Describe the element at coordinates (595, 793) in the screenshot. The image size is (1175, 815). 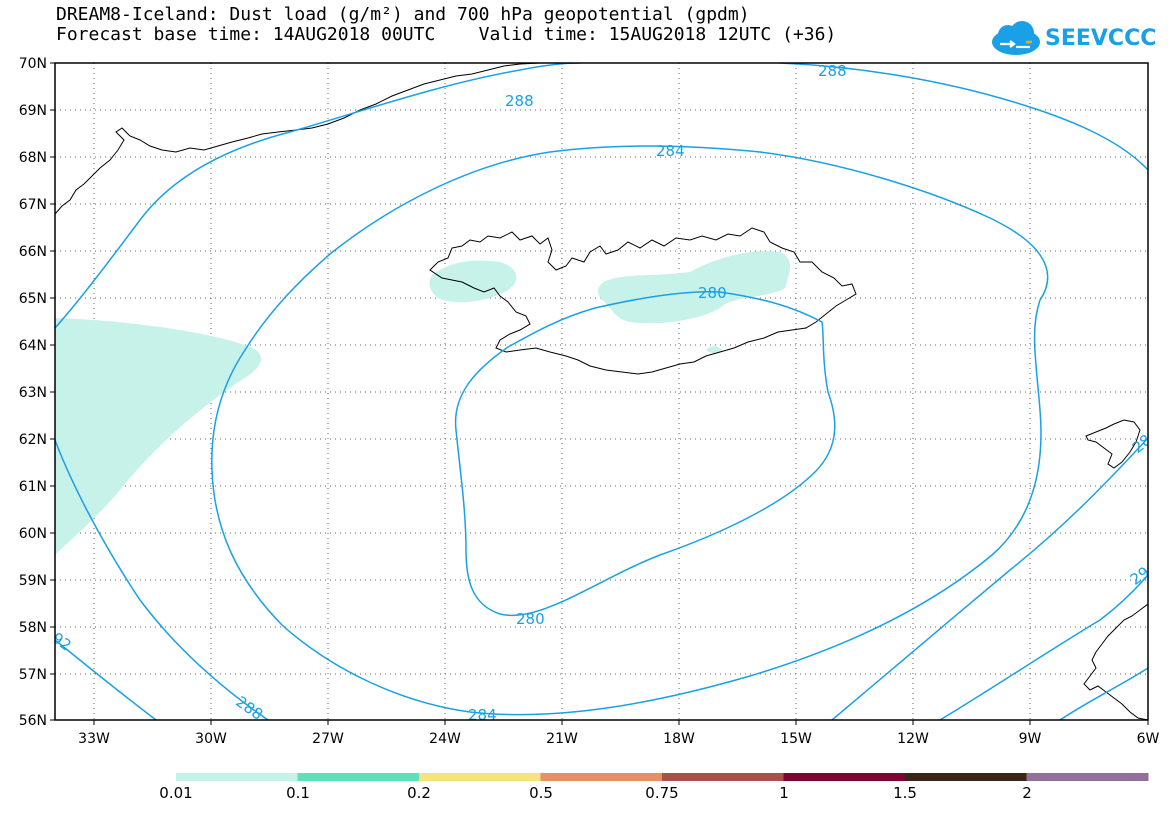
I see `legend-labels: 0.01 0.1 0.2 0.5 0.75 1 1.5 2` at that location.